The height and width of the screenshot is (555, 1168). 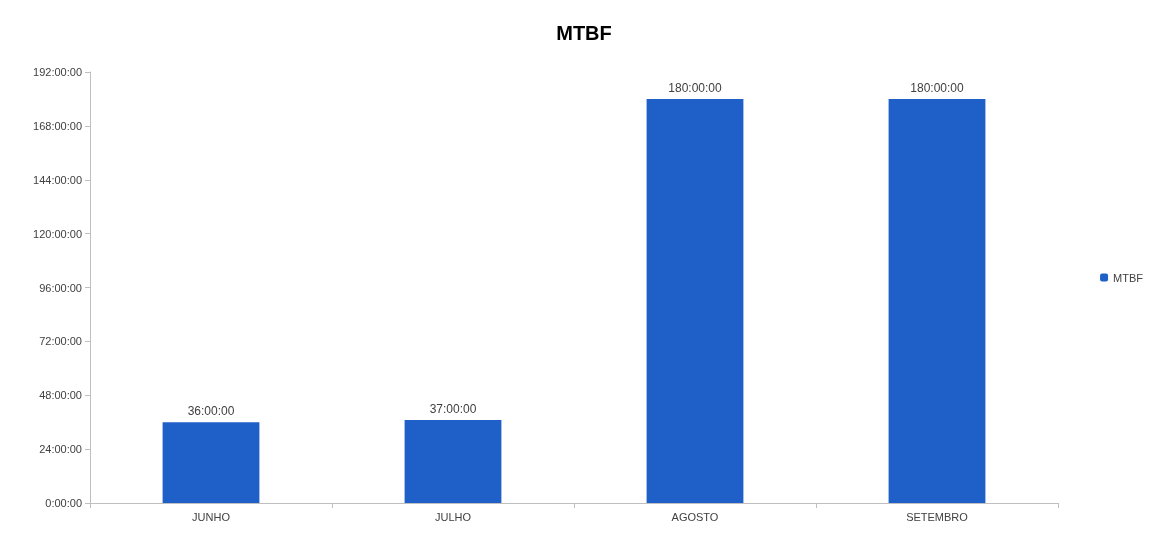 What do you see at coordinates (211, 411) in the screenshot?
I see `data-label: 36:00:00` at bounding box center [211, 411].